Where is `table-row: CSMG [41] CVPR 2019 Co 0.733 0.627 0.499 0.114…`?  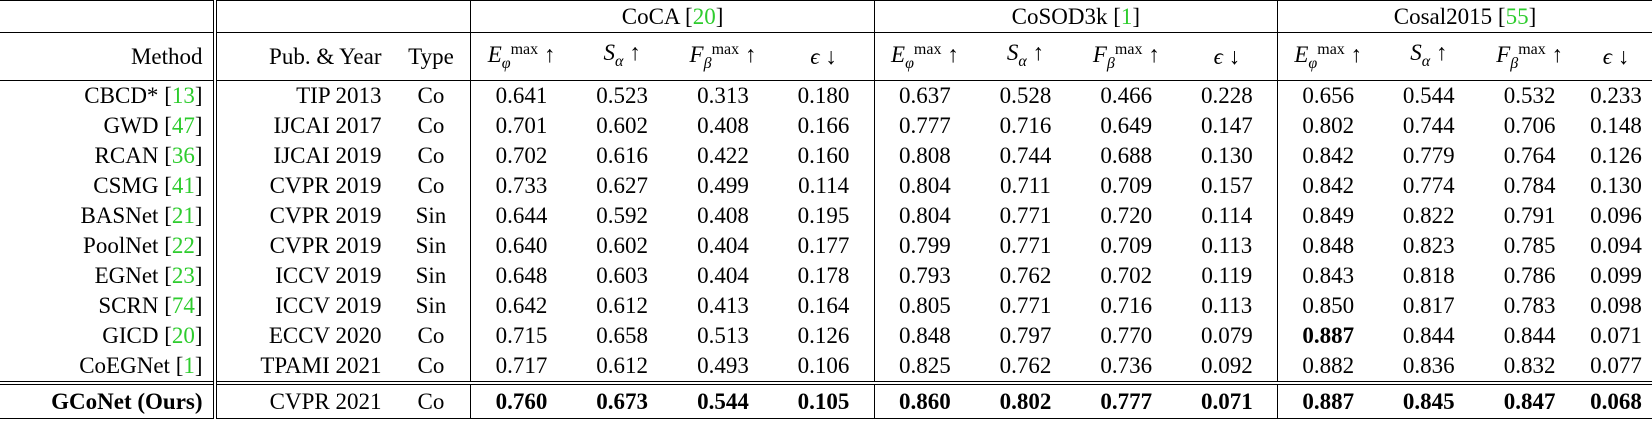
table-row: CSMG [41] CVPR 2019 Co 0.733 0.627 0.499 0.114… is located at coordinates (826, 186).